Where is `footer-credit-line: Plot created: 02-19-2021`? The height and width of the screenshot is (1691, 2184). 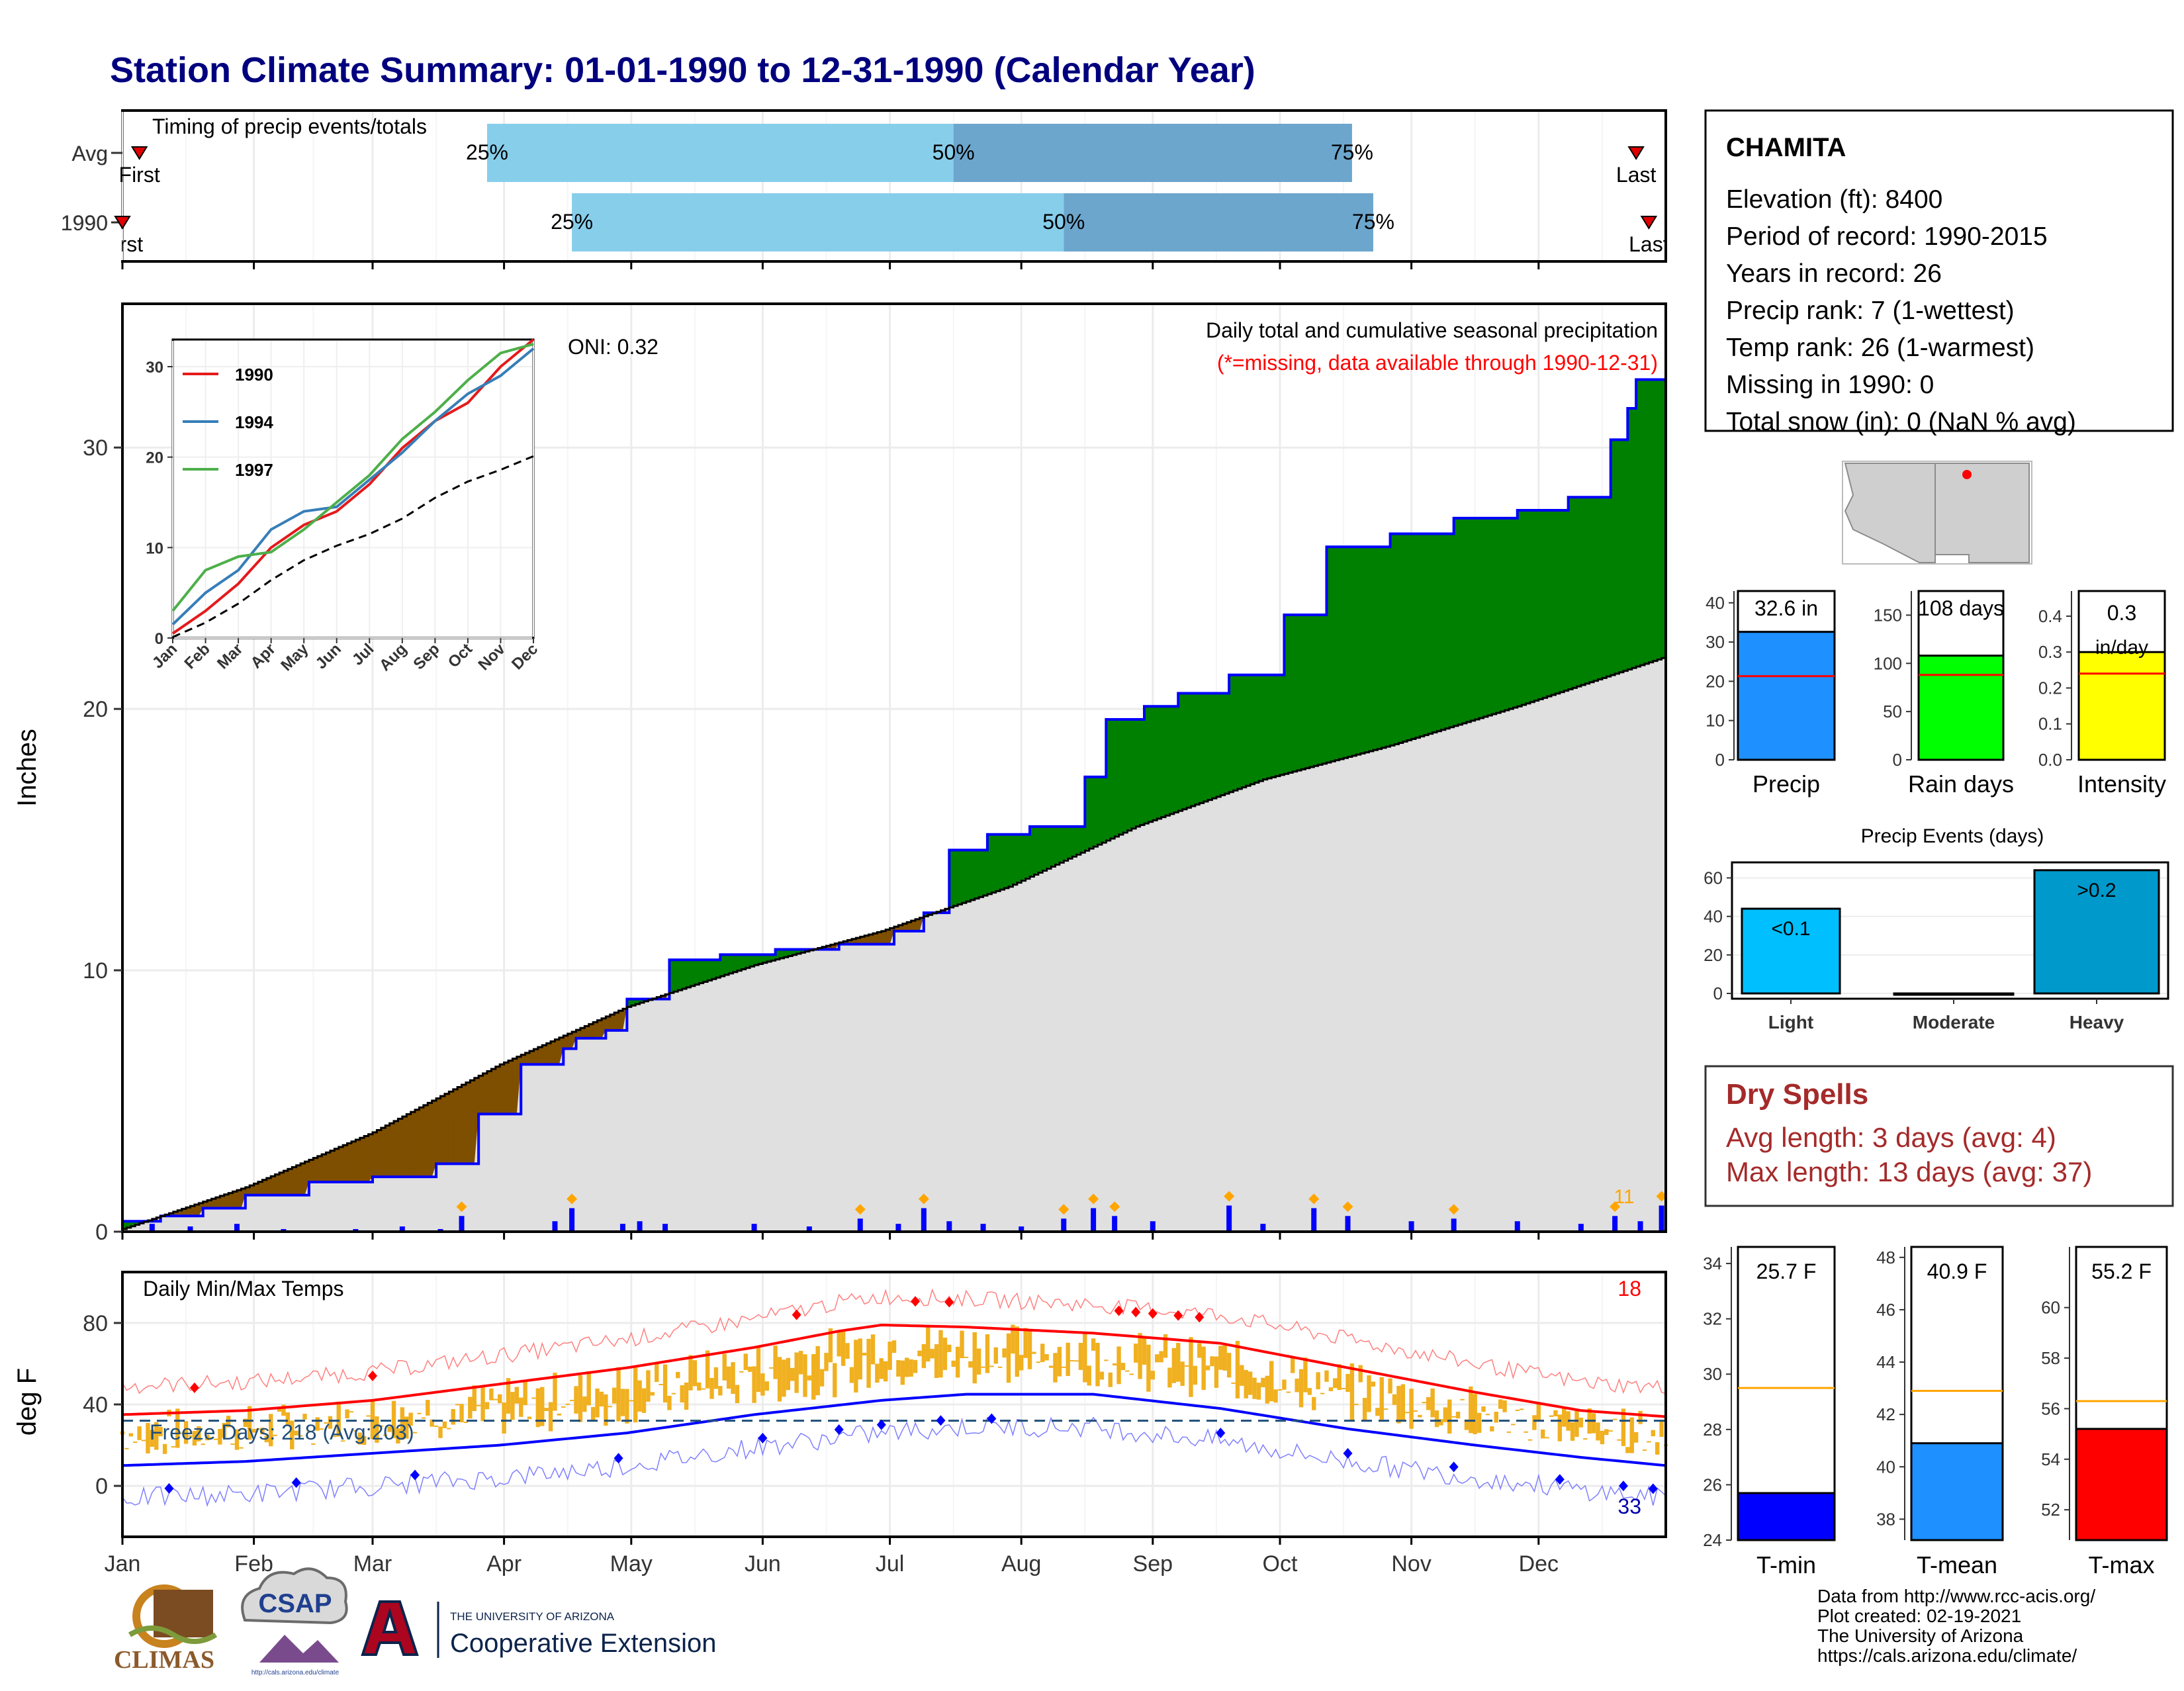 footer-credit-line: Plot created: 02-19-2021 is located at coordinates (1919, 1616).